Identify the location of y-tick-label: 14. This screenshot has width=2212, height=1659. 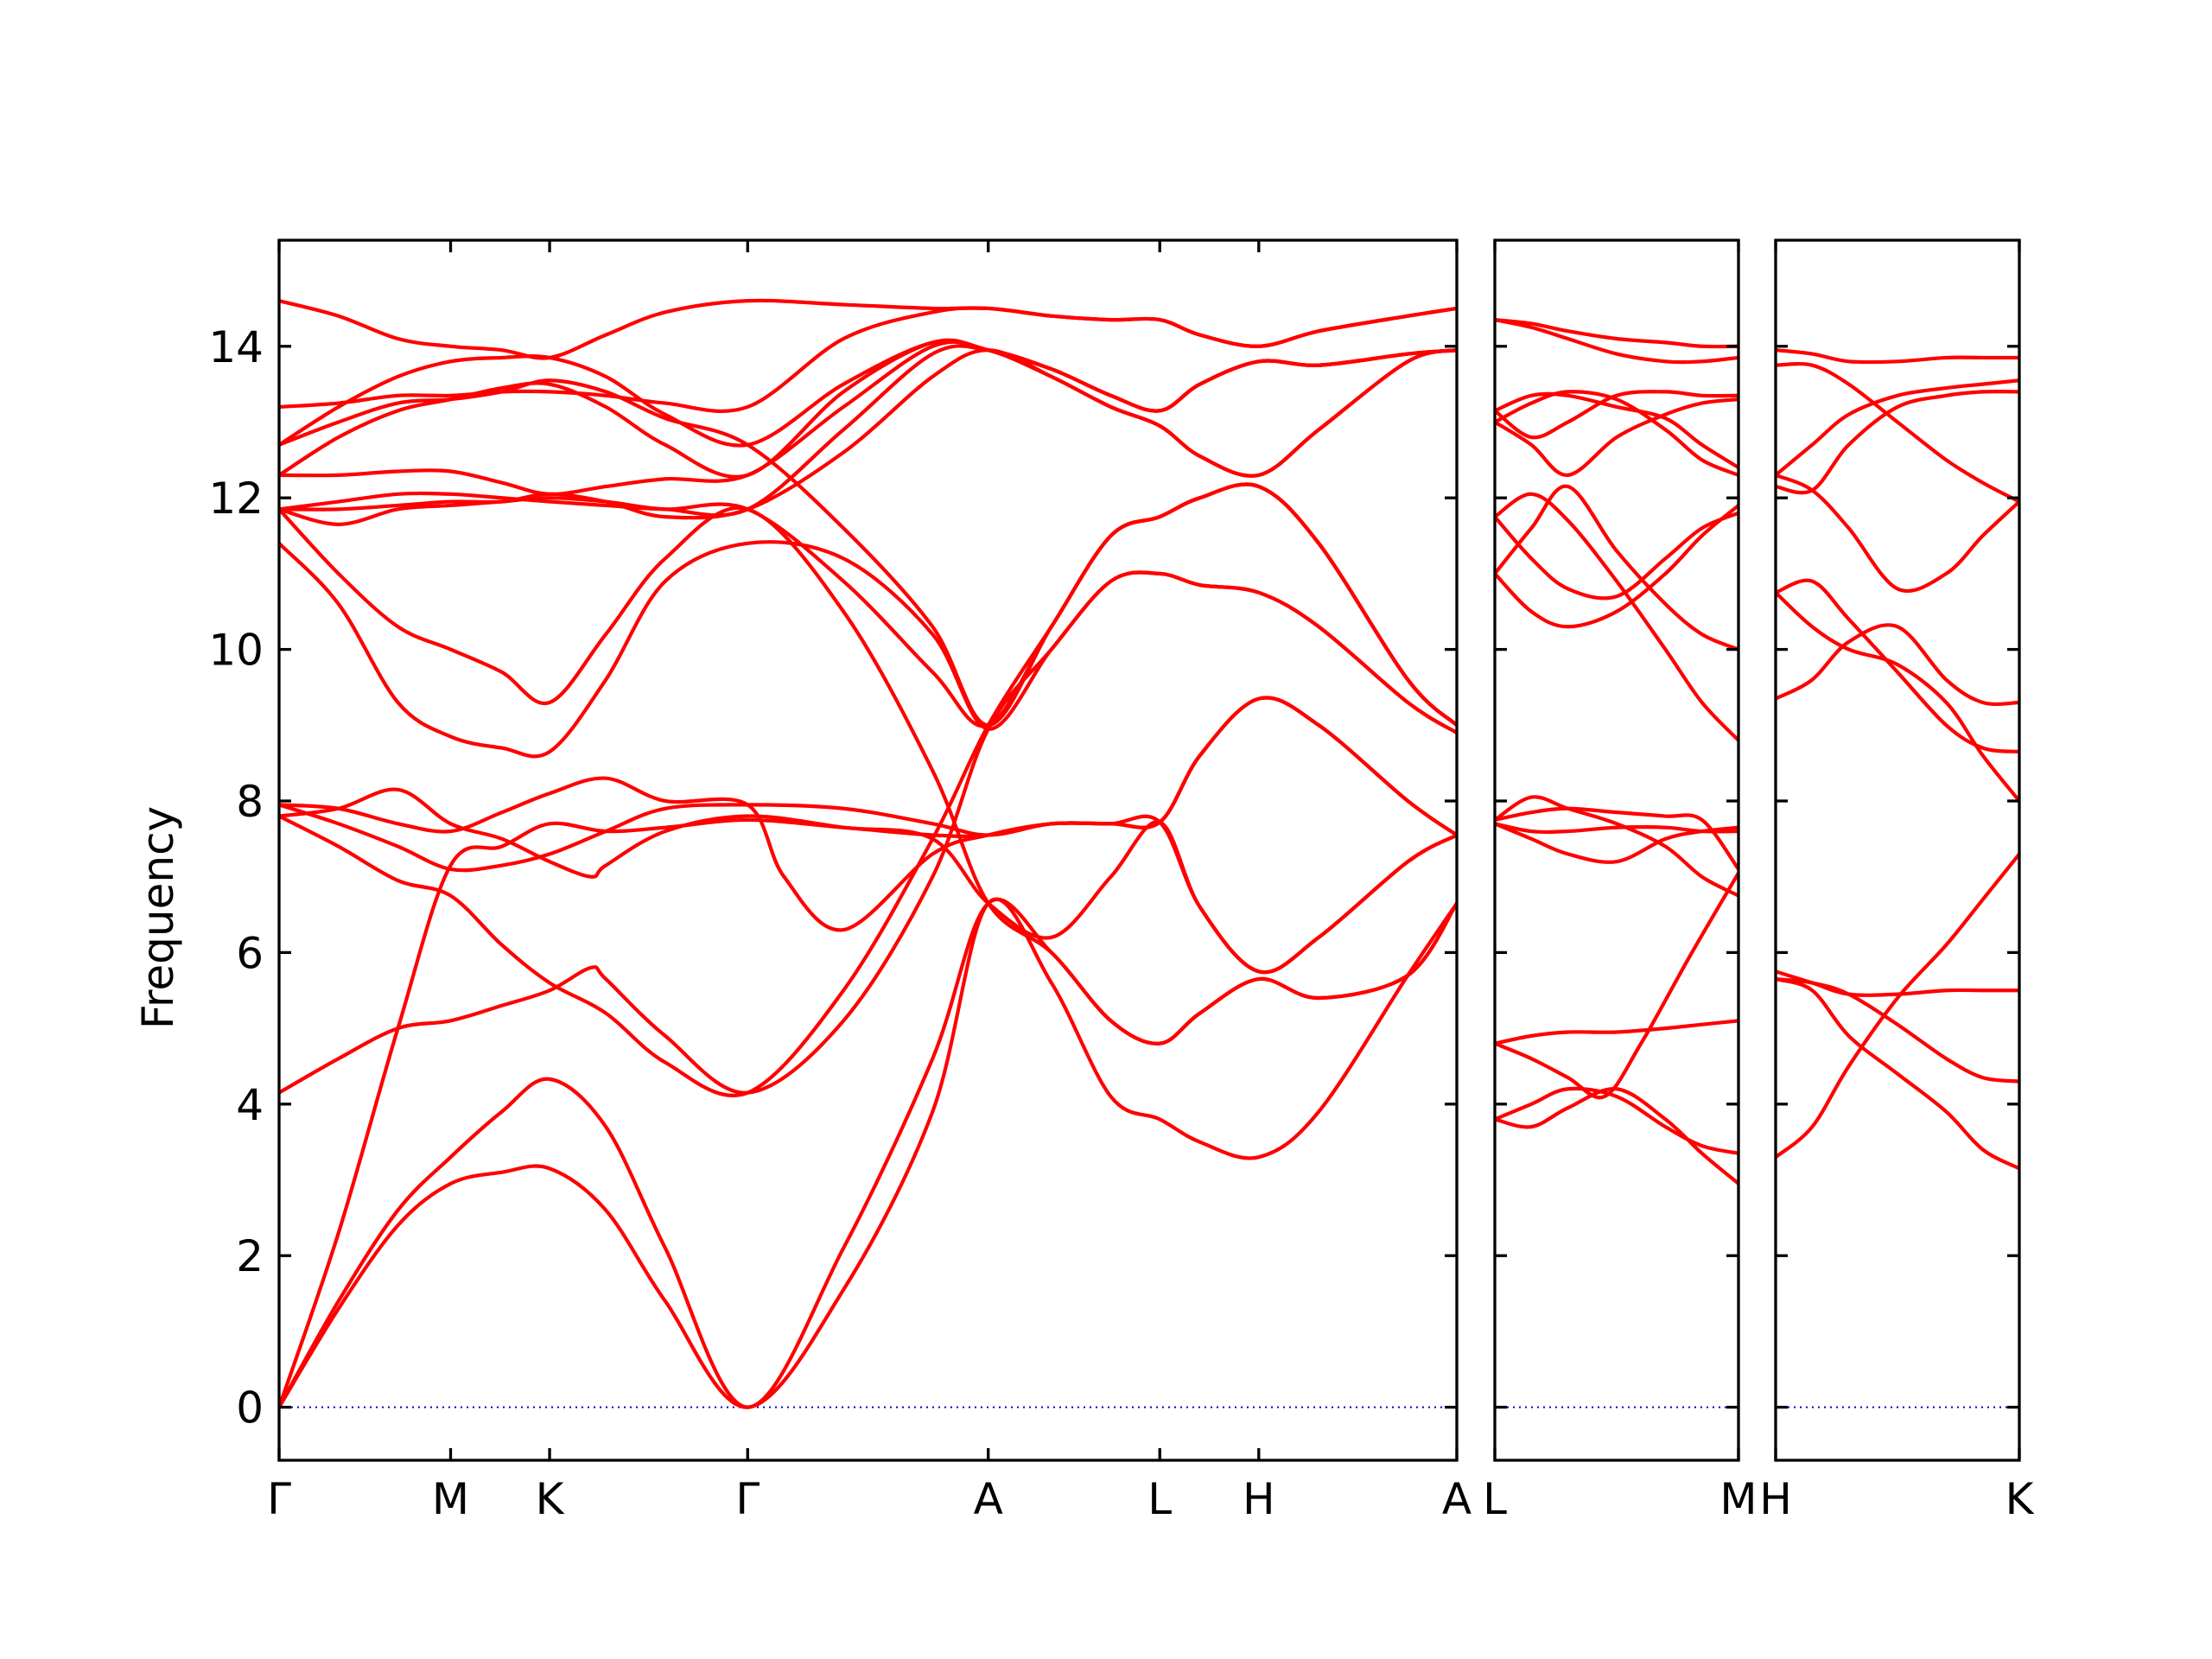
(236, 347).